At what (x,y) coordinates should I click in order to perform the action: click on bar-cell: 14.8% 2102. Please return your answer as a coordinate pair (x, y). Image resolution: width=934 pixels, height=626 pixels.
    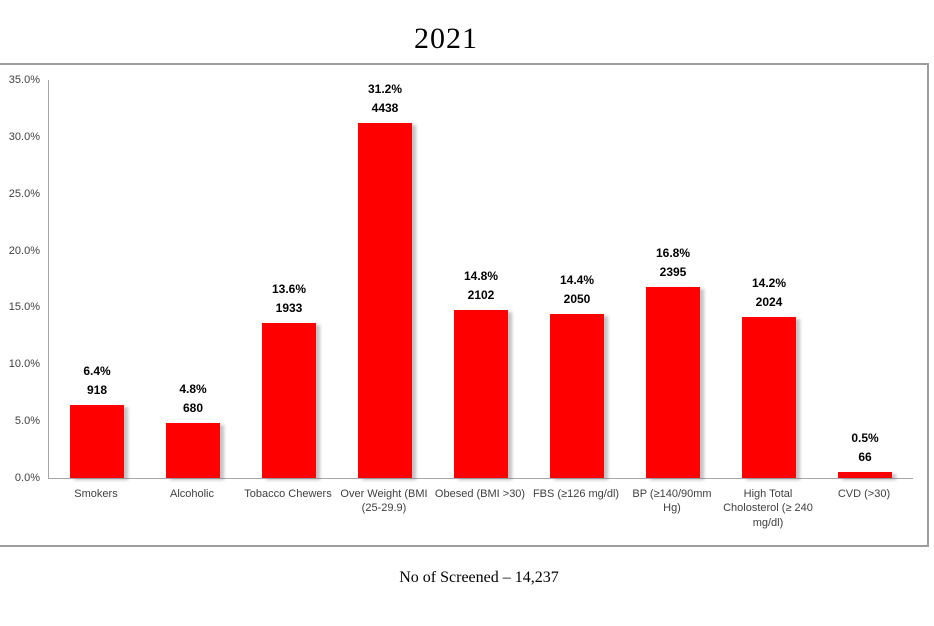
    Looking at the image, I should click on (481, 279).